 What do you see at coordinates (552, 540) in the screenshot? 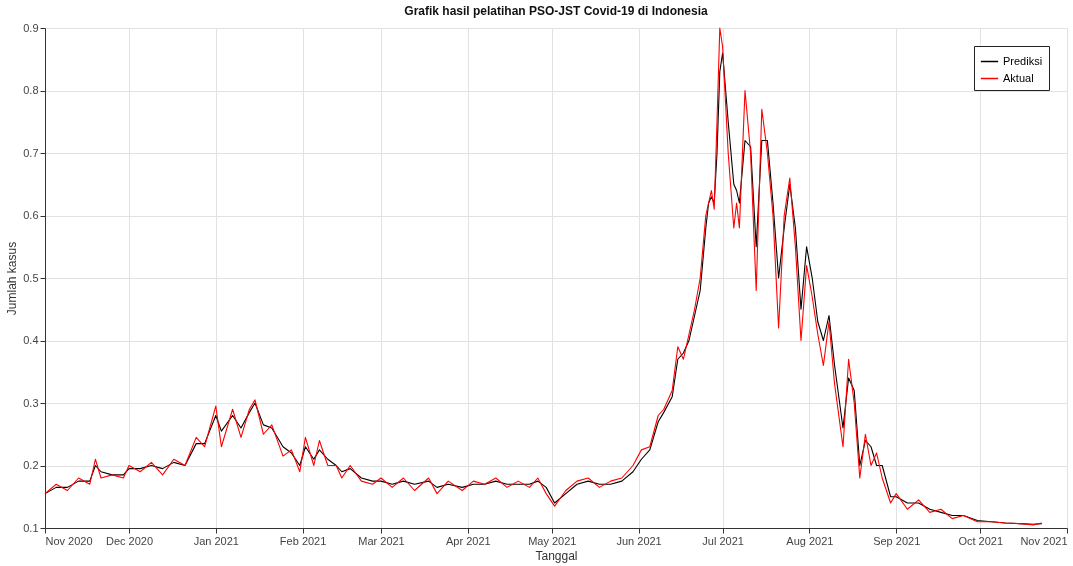
I see `x-tick-label: May 2021` at bounding box center [552, 540].